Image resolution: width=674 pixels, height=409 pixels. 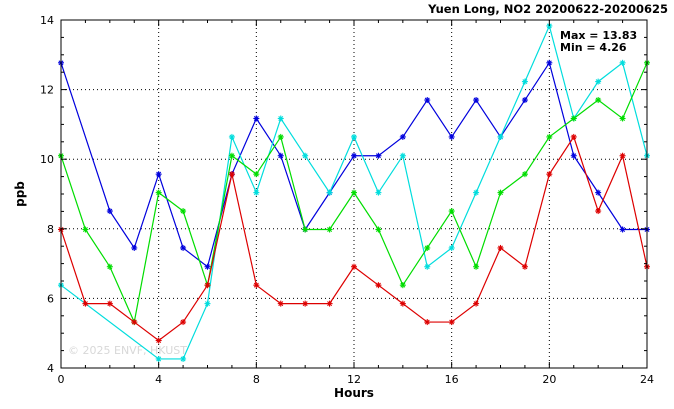 I want to click on y-tick-label: 4, so click(x=50, y=368).